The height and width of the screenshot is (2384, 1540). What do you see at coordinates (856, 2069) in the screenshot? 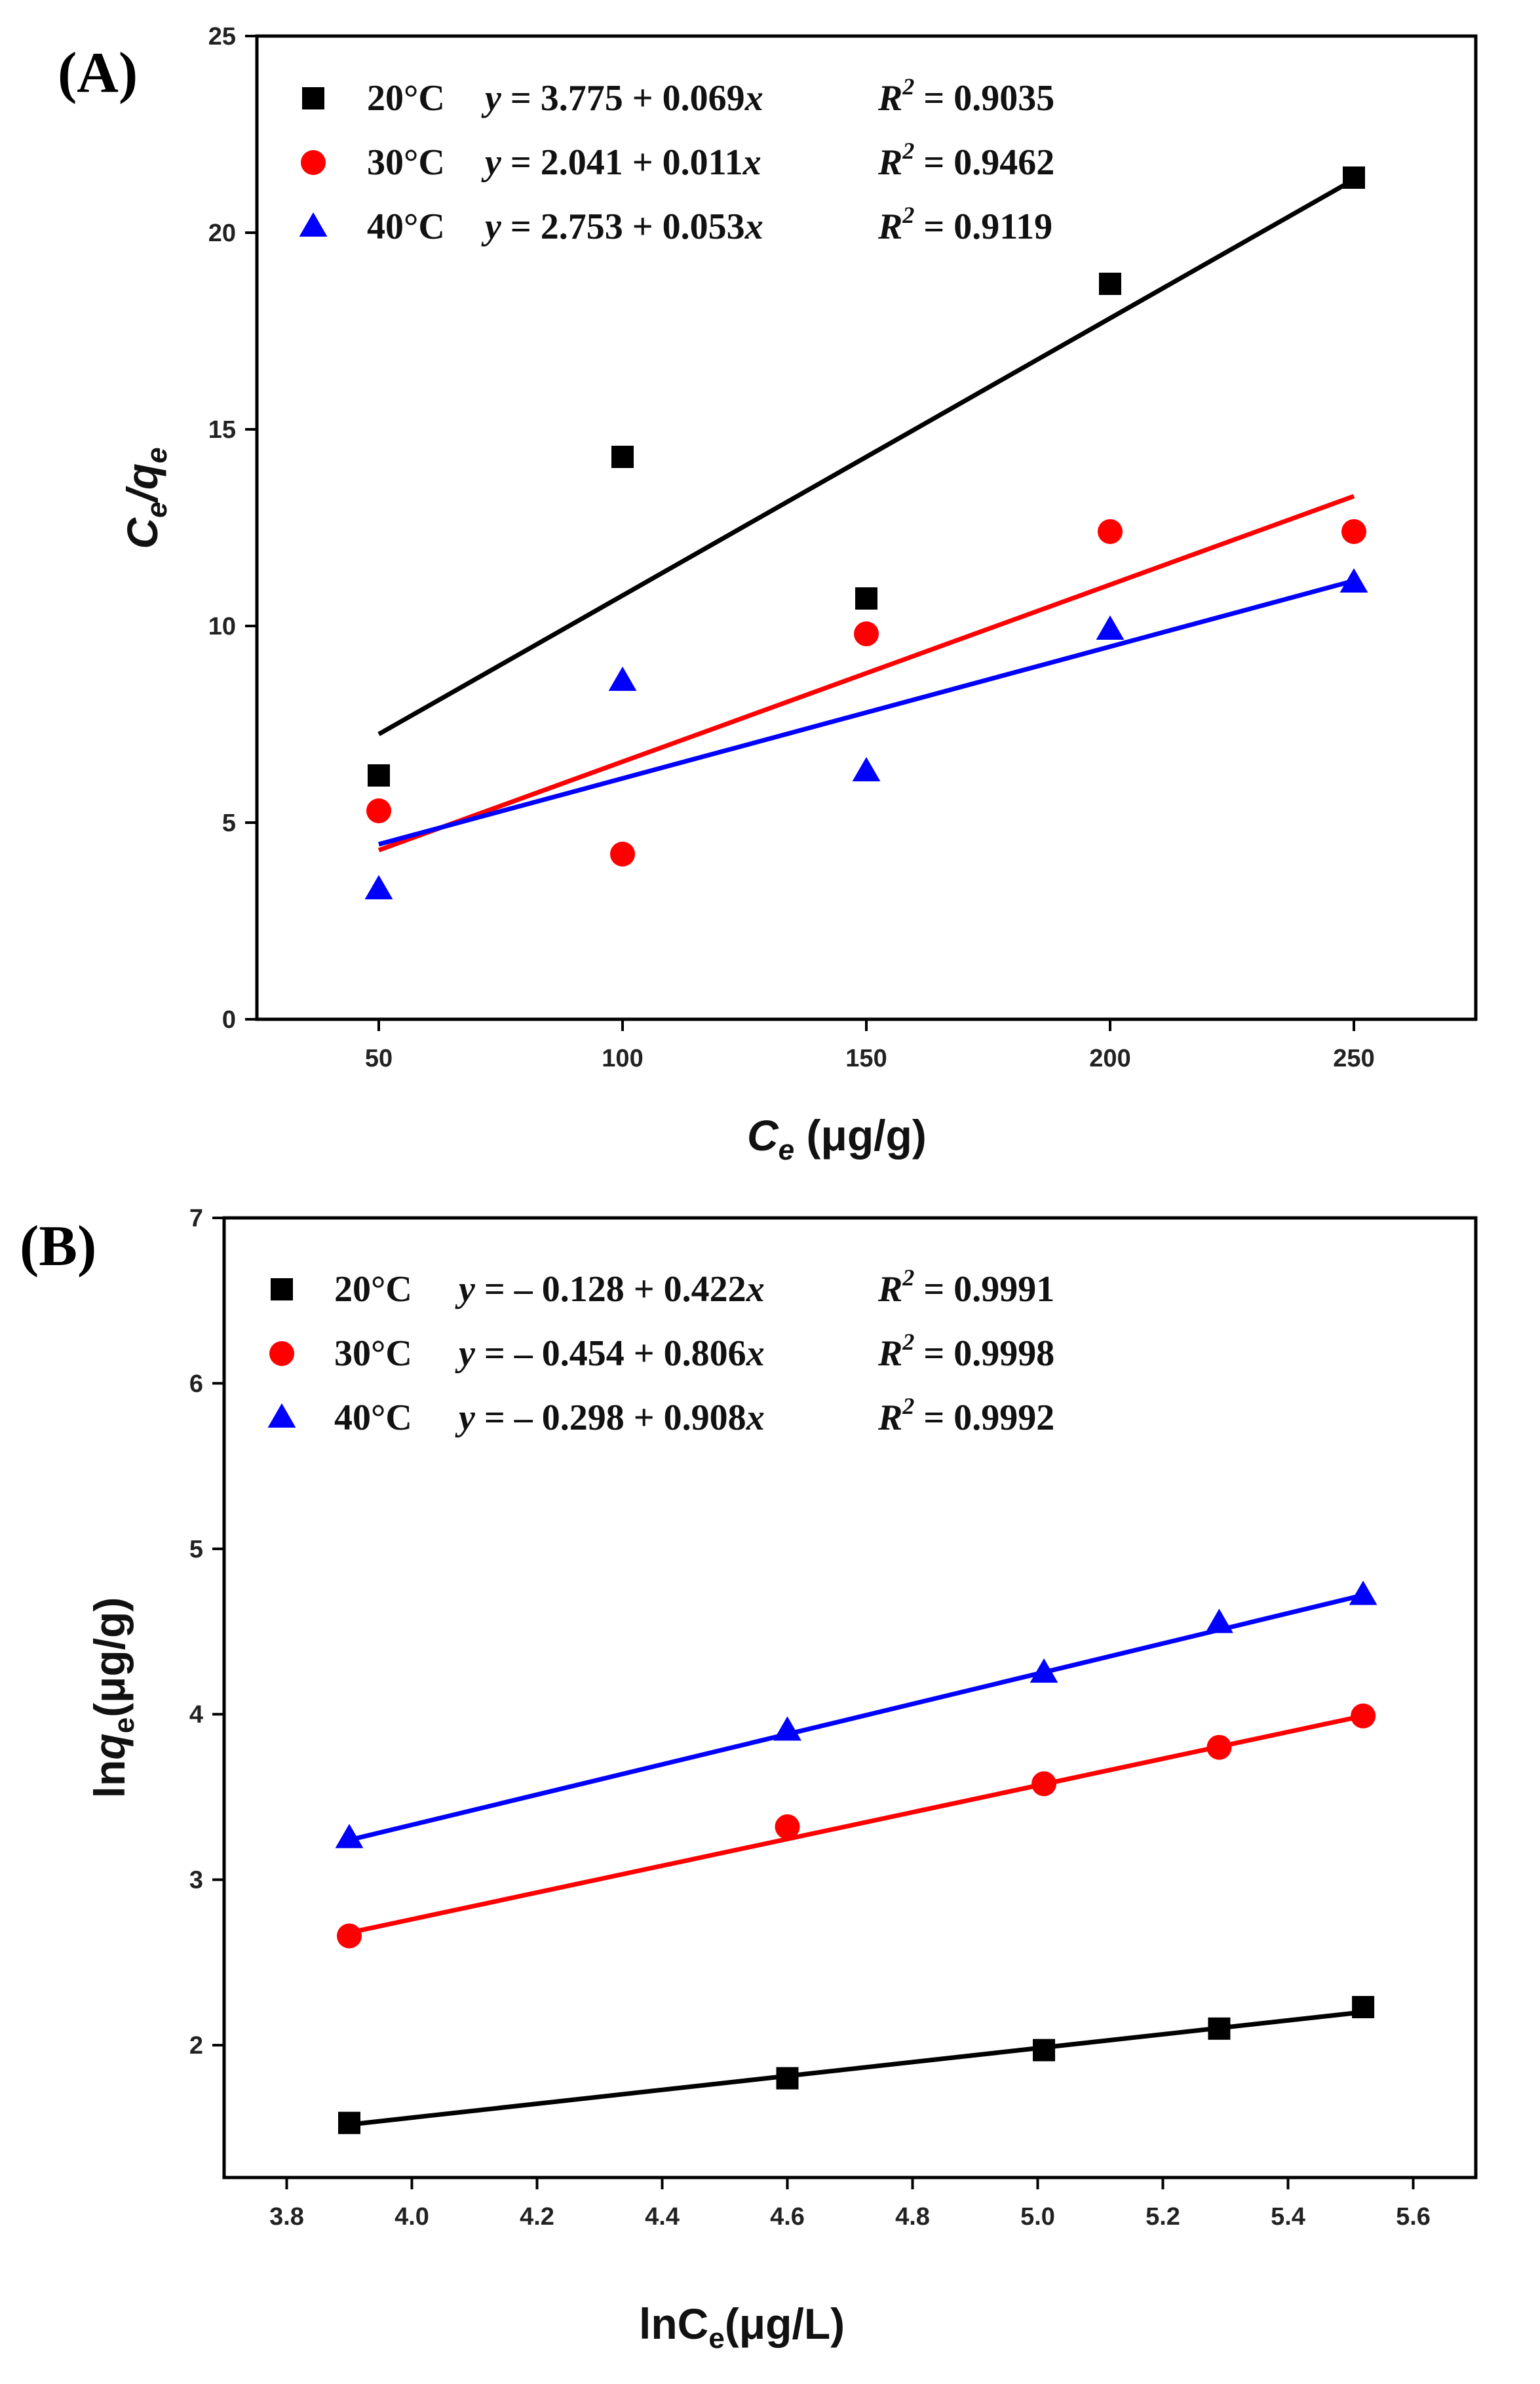
I see `panel-b-fit-line-20c` at bounding box center [856, 2069].